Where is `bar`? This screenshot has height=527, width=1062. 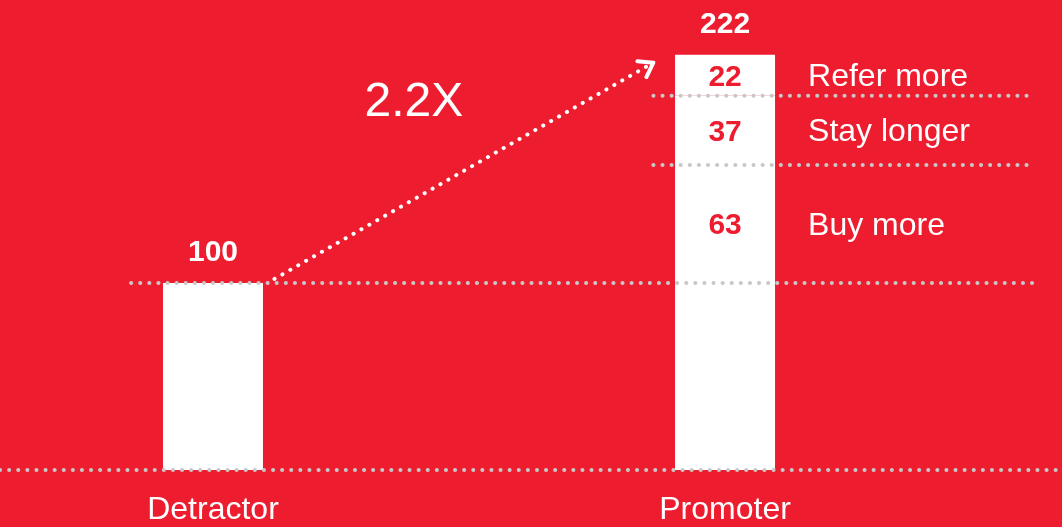
bar is located at coordinates (212, 376).